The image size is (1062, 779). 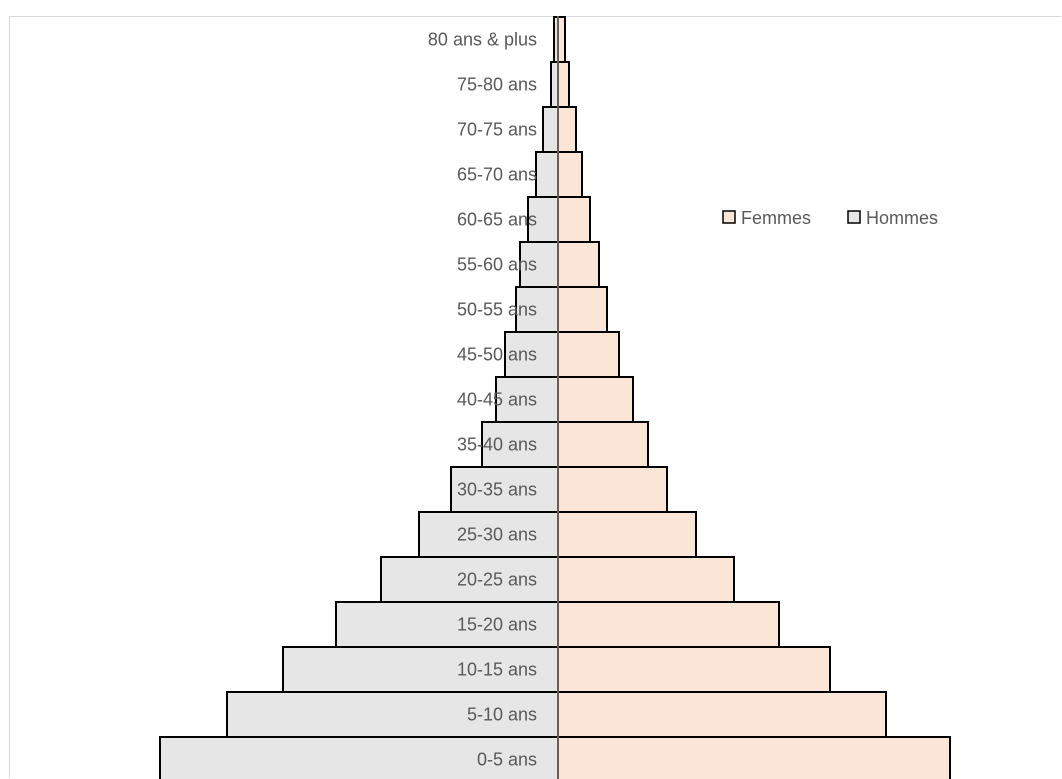 What do you see at coordinates (668, 624) in the screenshot?
I see `bar-femmes-15-20-ans` at bounding box center [668, 624].